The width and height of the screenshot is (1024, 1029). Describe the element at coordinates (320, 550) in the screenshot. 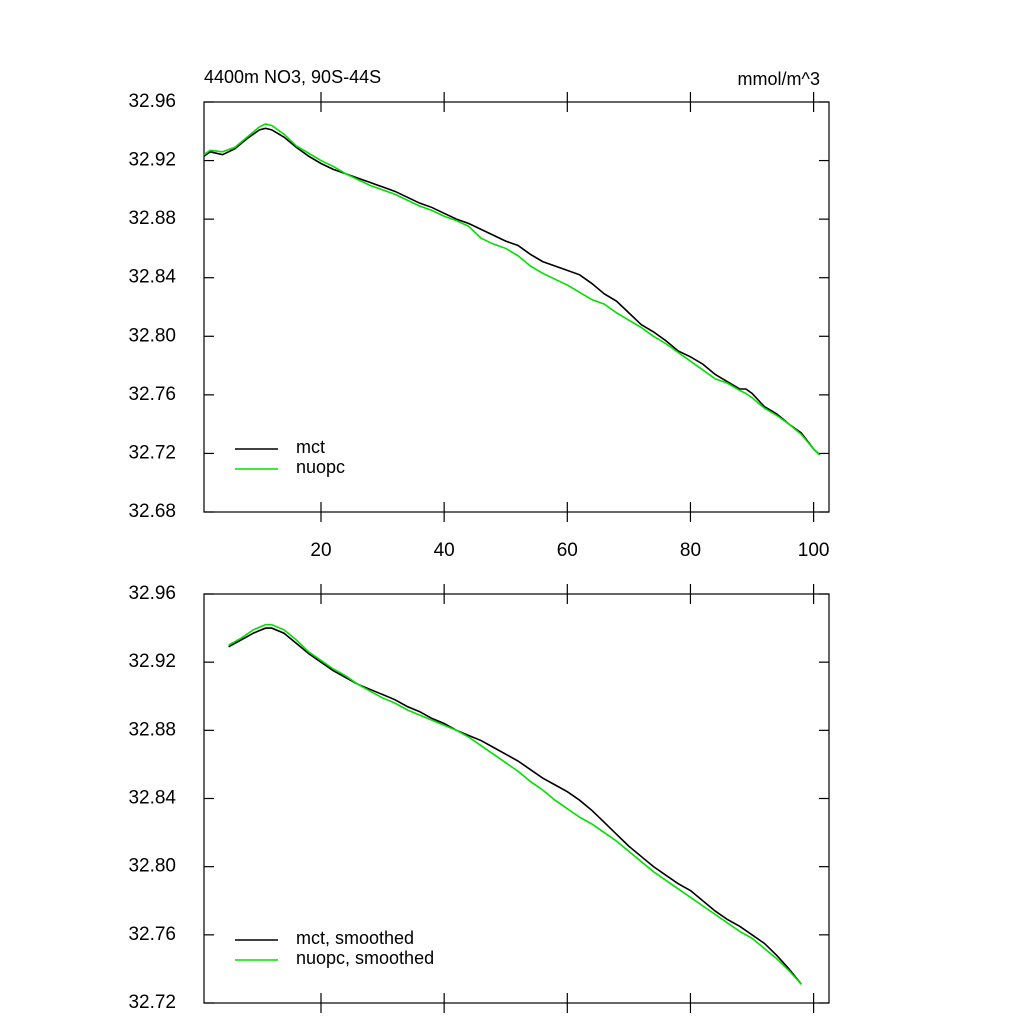

I see `x-tick-label: 20` at that location.